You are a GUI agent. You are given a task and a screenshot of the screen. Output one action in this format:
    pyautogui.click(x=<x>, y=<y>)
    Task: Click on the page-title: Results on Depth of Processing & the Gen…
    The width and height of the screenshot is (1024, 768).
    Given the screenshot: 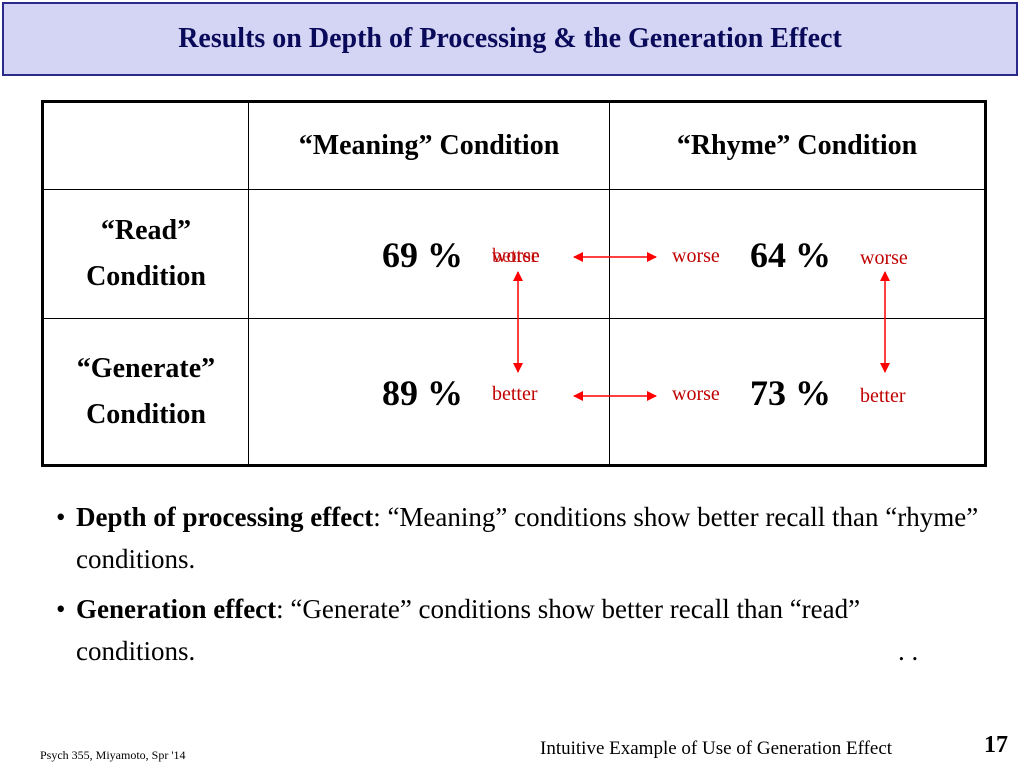 What is the action you would take?
    pyautogui.click(x=510, y=38)
    